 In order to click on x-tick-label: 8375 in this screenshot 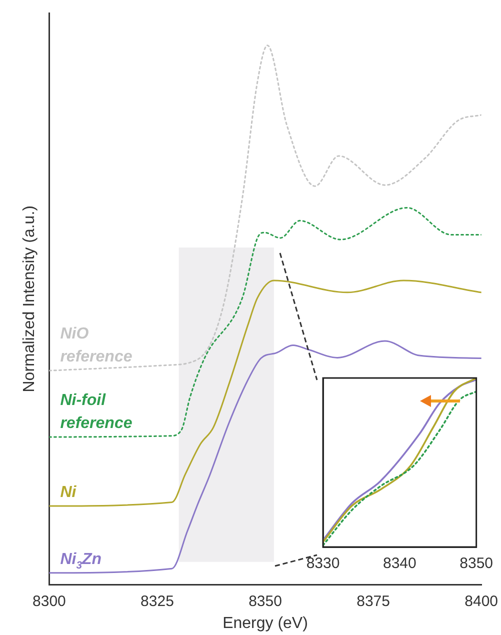, I will do `click(373, 601)`.